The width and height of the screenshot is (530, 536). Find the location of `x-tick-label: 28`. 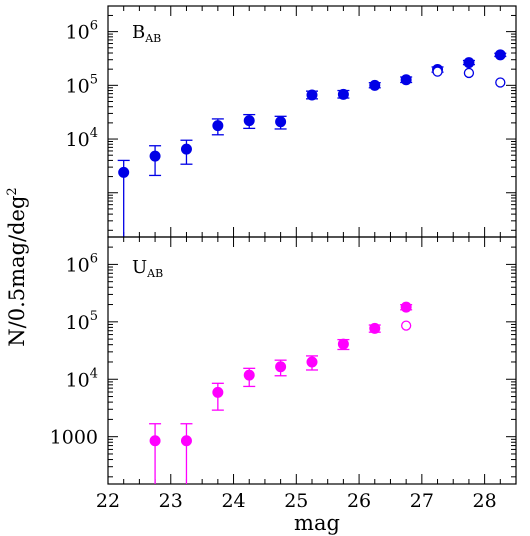

x-tick-label: 28 is located at coordinates (485, 501).